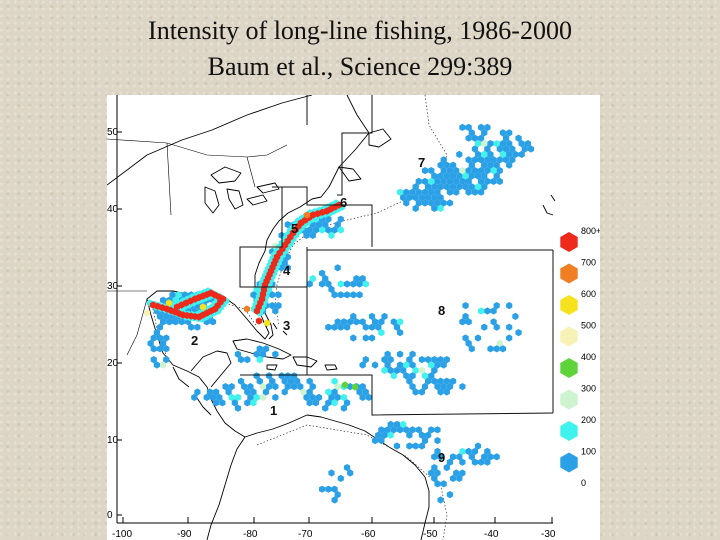  What do you see at coordinates (588, 326) in the screenshot?
I see `legend-label: 500` at bounding box center [588, 326].